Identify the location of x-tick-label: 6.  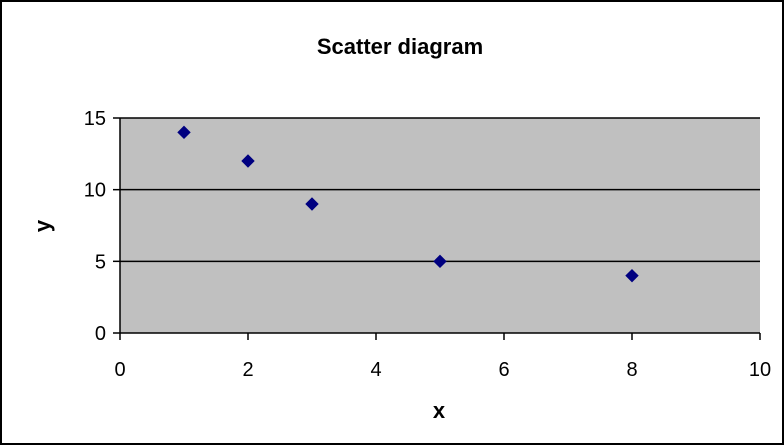
(503, 370).